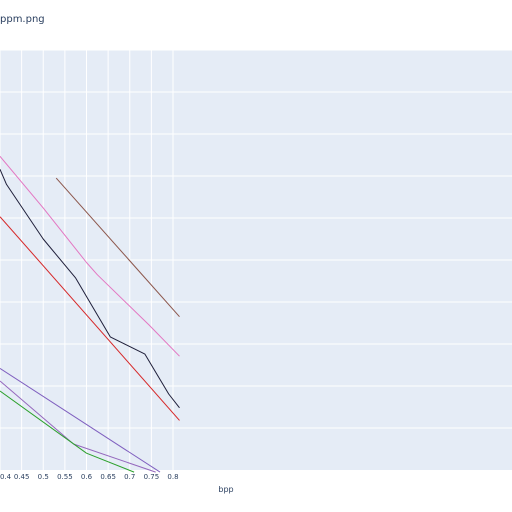  What do you see at coordinates (6, 477) in the screenshot?
I see `x-tick-label: 0.4` at bounding box center [6, 477].